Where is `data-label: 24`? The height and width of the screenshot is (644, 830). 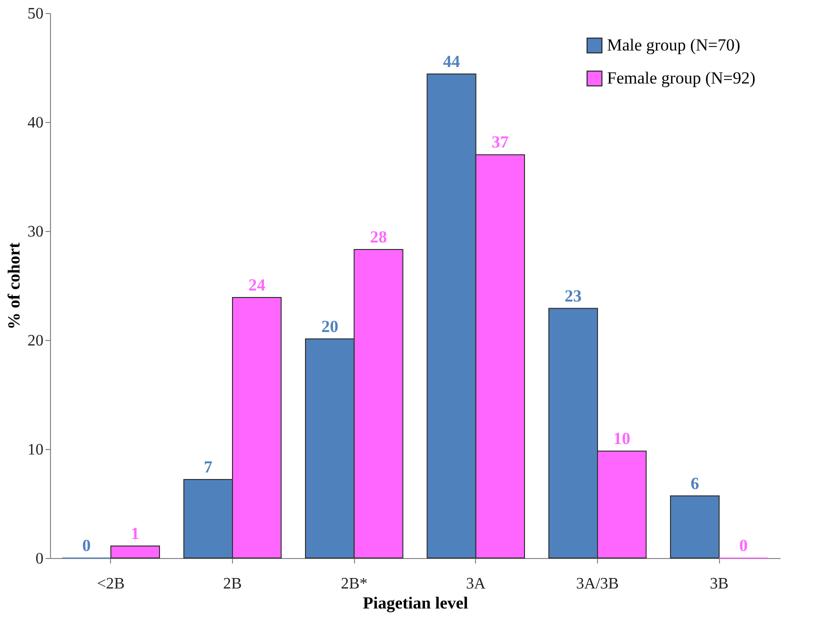
data-label: 24 is located at coordinates (257, 284).